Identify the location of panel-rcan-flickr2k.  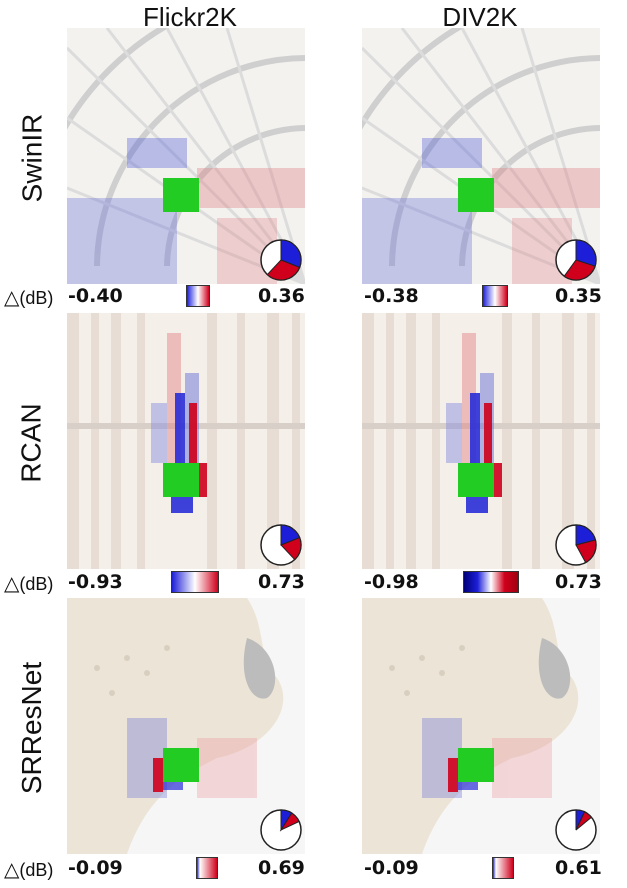
(186, 441).